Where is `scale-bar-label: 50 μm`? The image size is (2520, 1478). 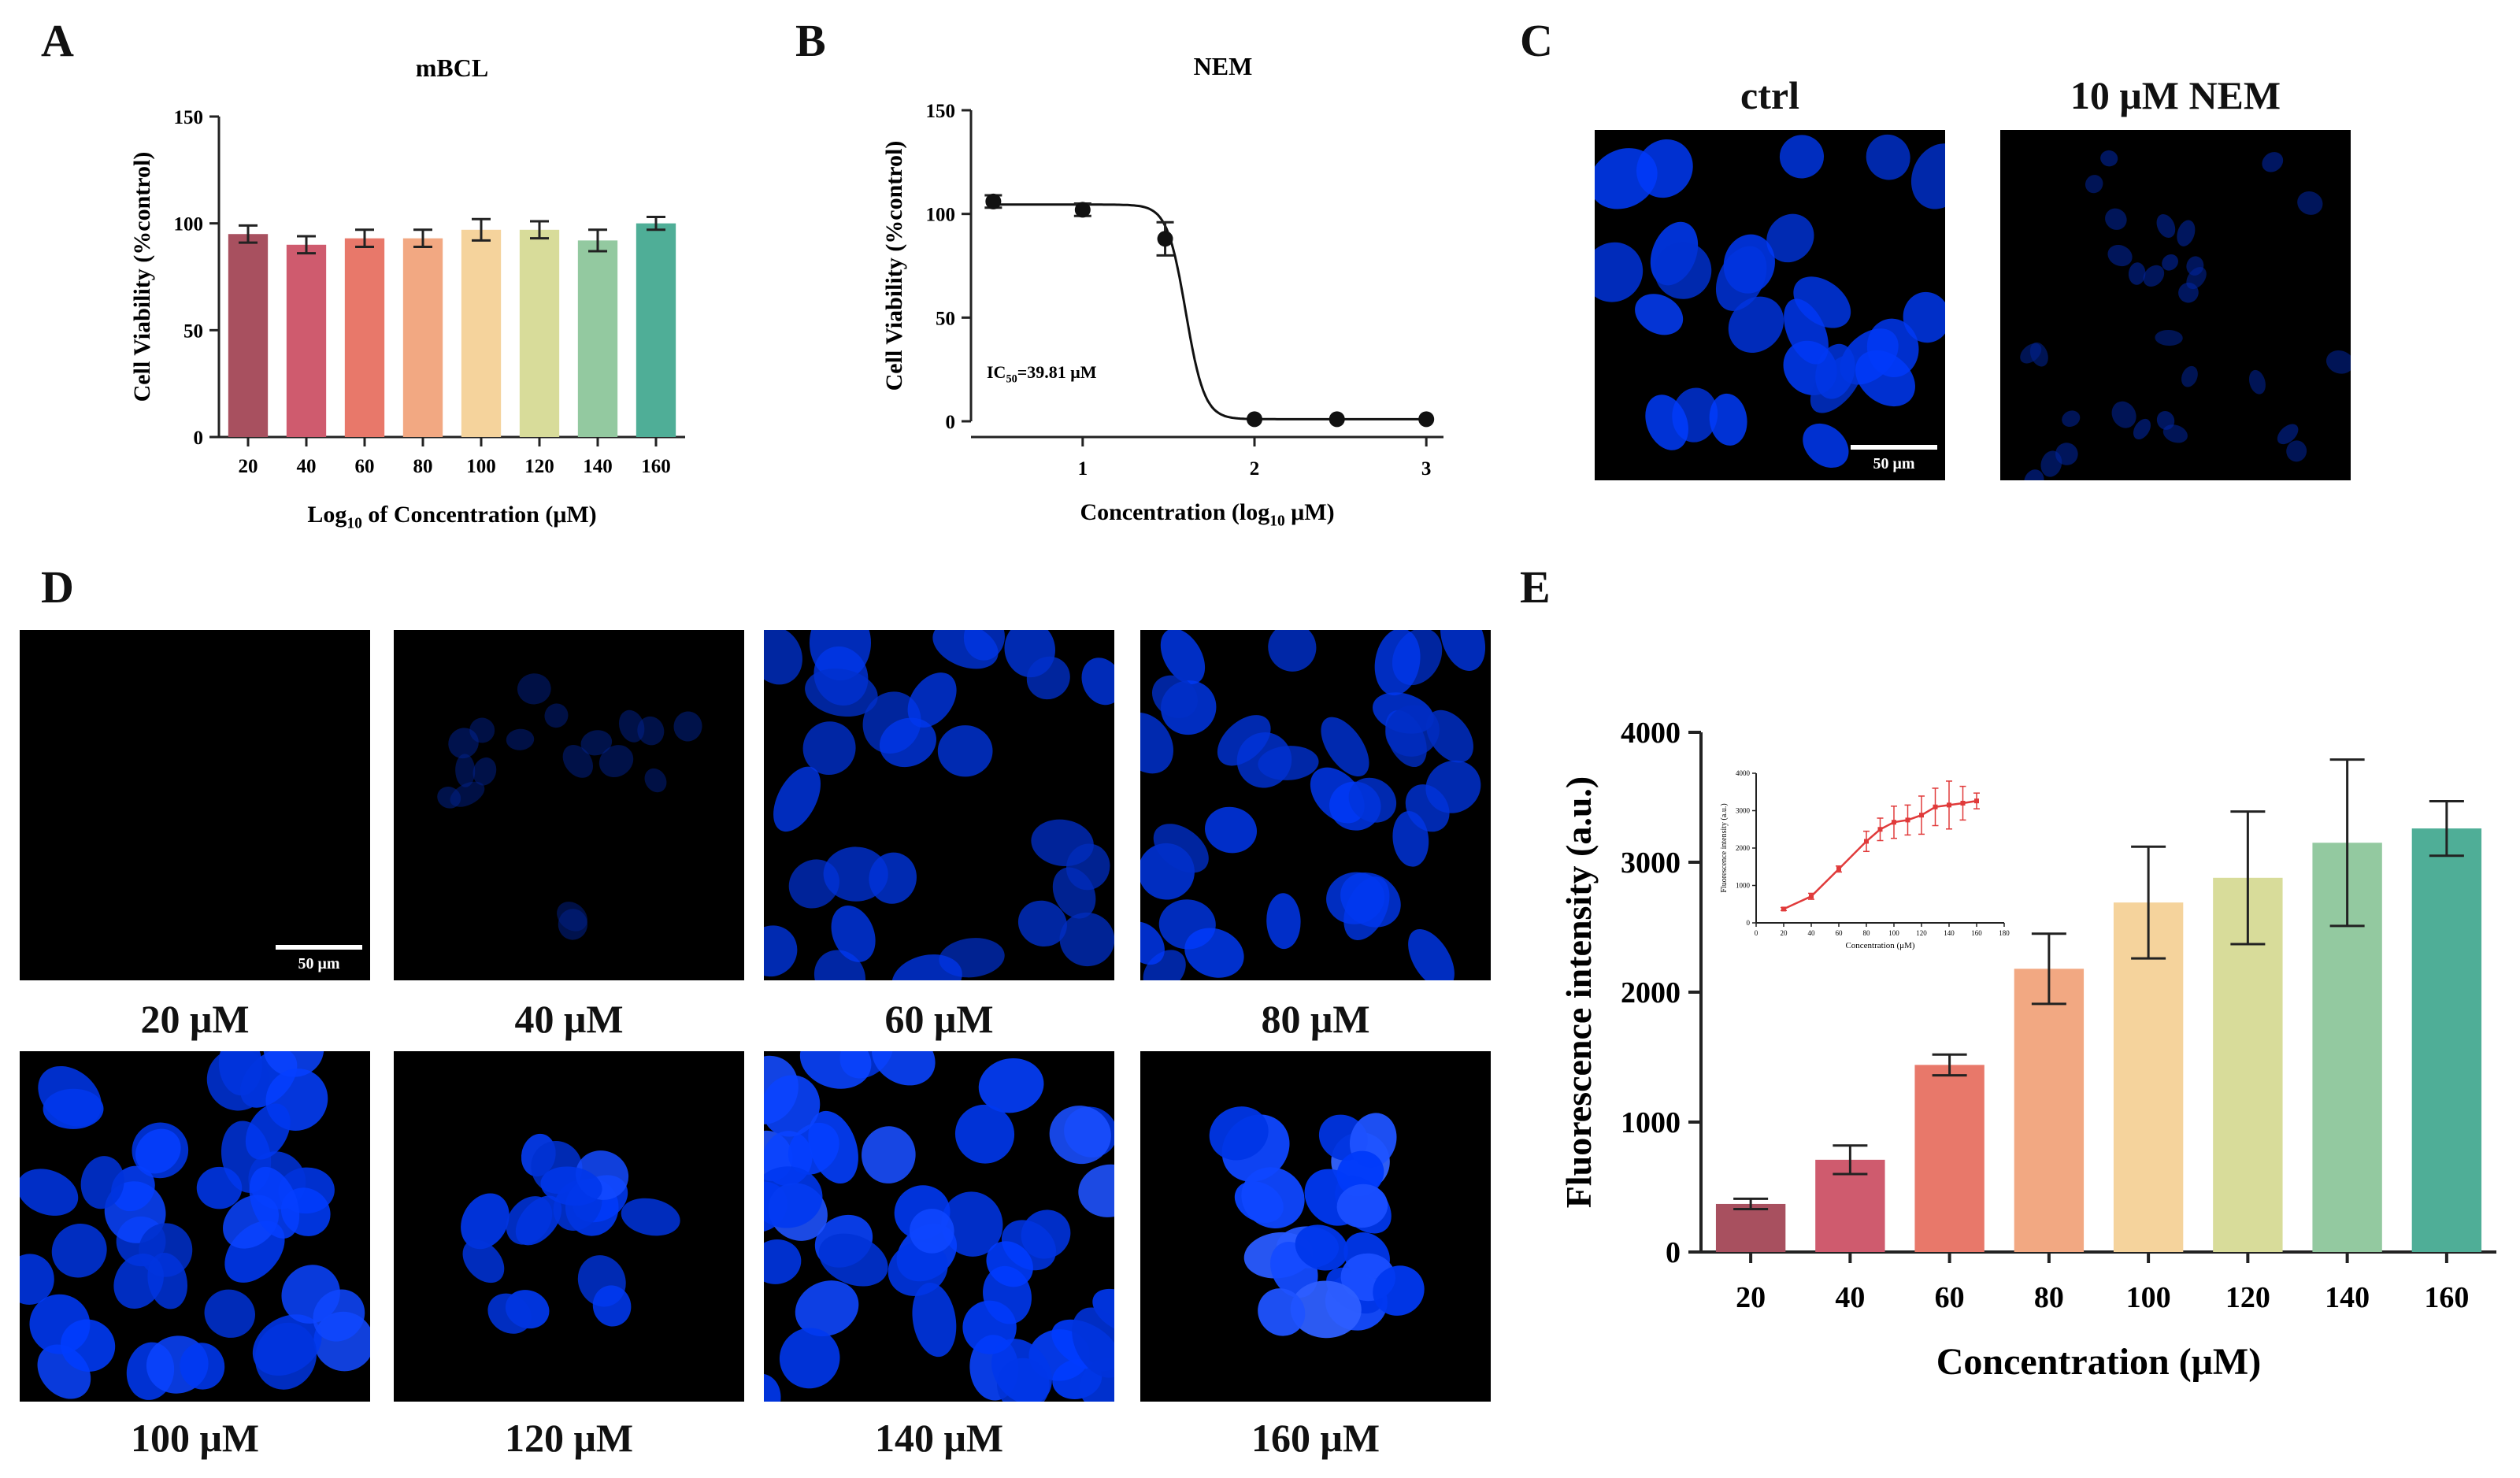 scale-bar-label: 50 μm is located at coordinates (1894, 463).